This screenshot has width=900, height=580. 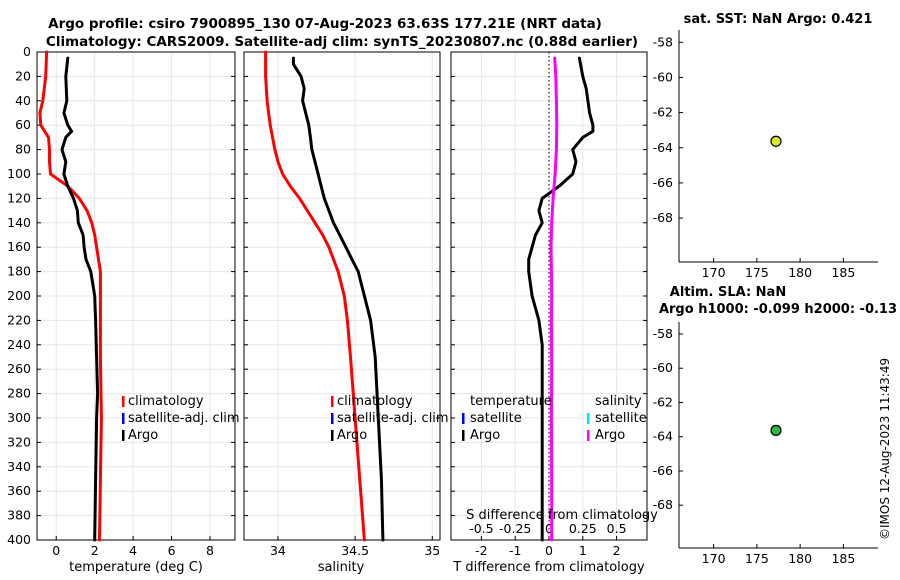 I want to click on salinity-legend: climatology satellite-adj. clim Argo, so click(x=390, y=418).